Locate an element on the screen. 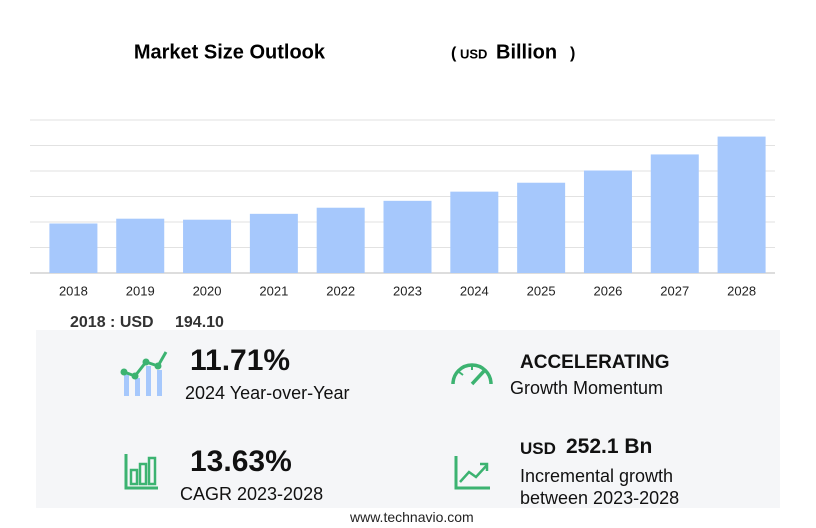 This screenshot has width=816, height=528. x-tick-label: 2024 is located at coordinates (474, 290).